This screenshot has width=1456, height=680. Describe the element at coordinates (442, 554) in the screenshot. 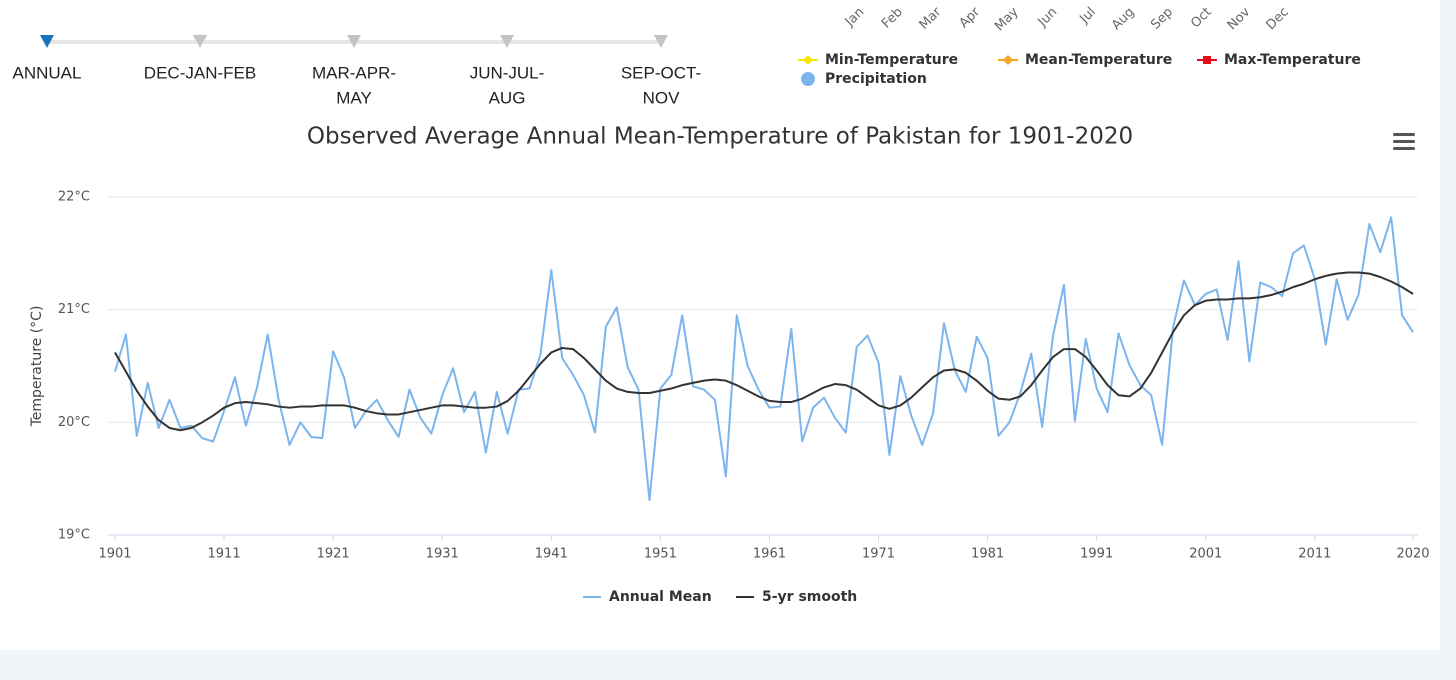

I see `x-tick-label: 1931` at that location.